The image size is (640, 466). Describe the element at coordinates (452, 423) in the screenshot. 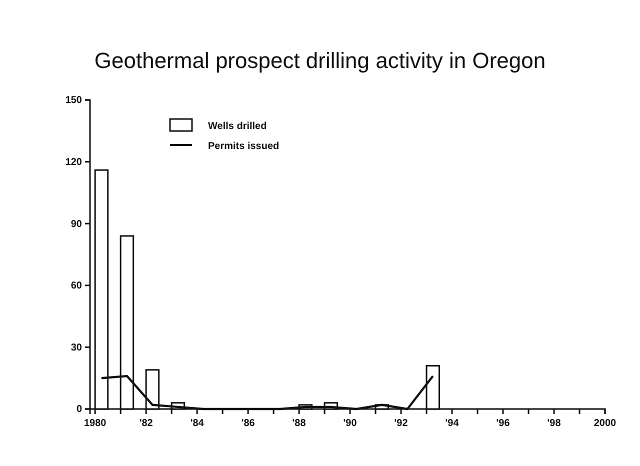

I see `x-tick-label: '94` at that location.